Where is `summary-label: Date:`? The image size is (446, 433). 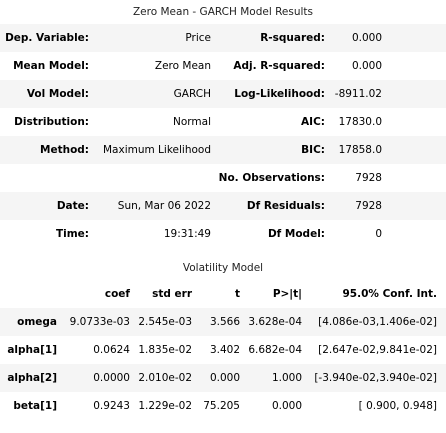 summary-label: Date: is located at coordinates (72, 206).